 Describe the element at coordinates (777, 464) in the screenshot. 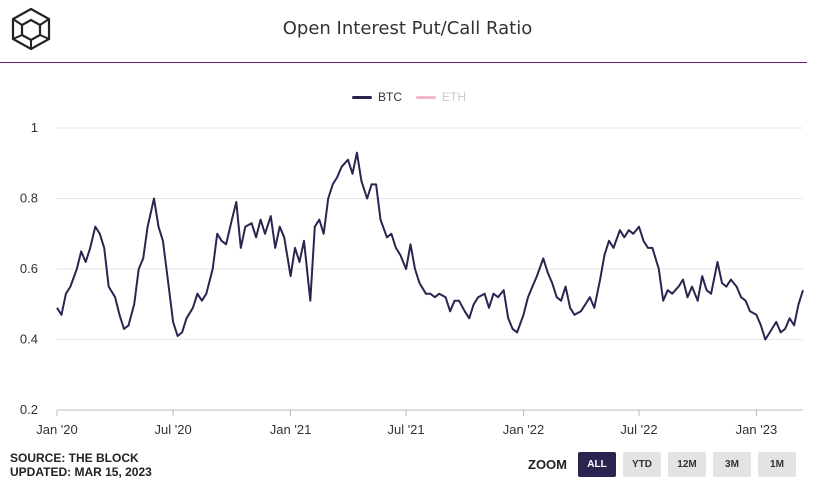

I see `zoom-1m-button: 1M` at that location.